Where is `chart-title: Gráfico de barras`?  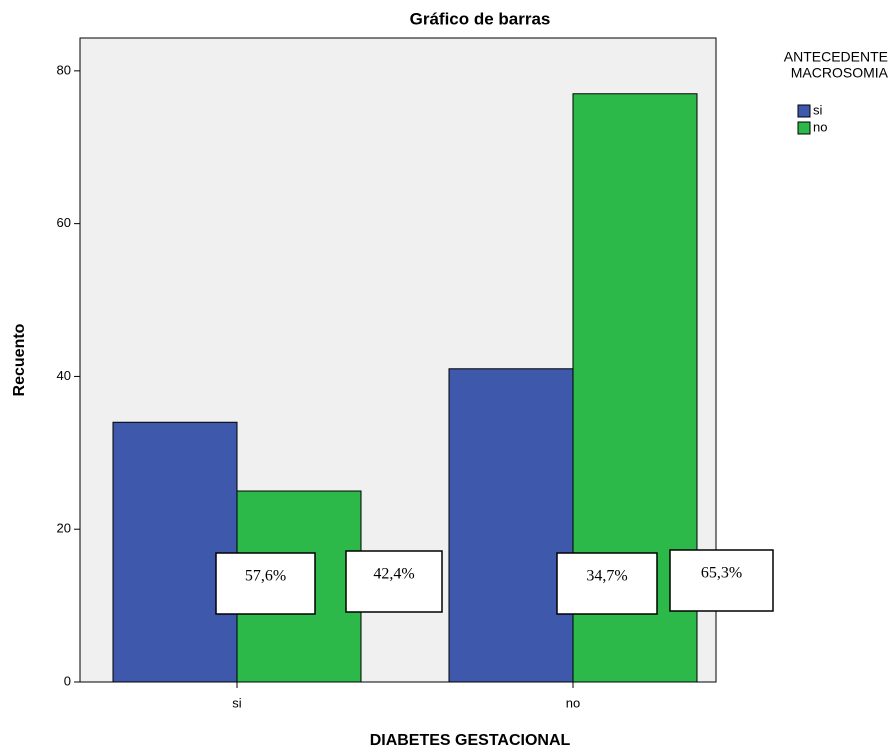 chart-title: Gráfico de barras is located at coordinates (480, 18).